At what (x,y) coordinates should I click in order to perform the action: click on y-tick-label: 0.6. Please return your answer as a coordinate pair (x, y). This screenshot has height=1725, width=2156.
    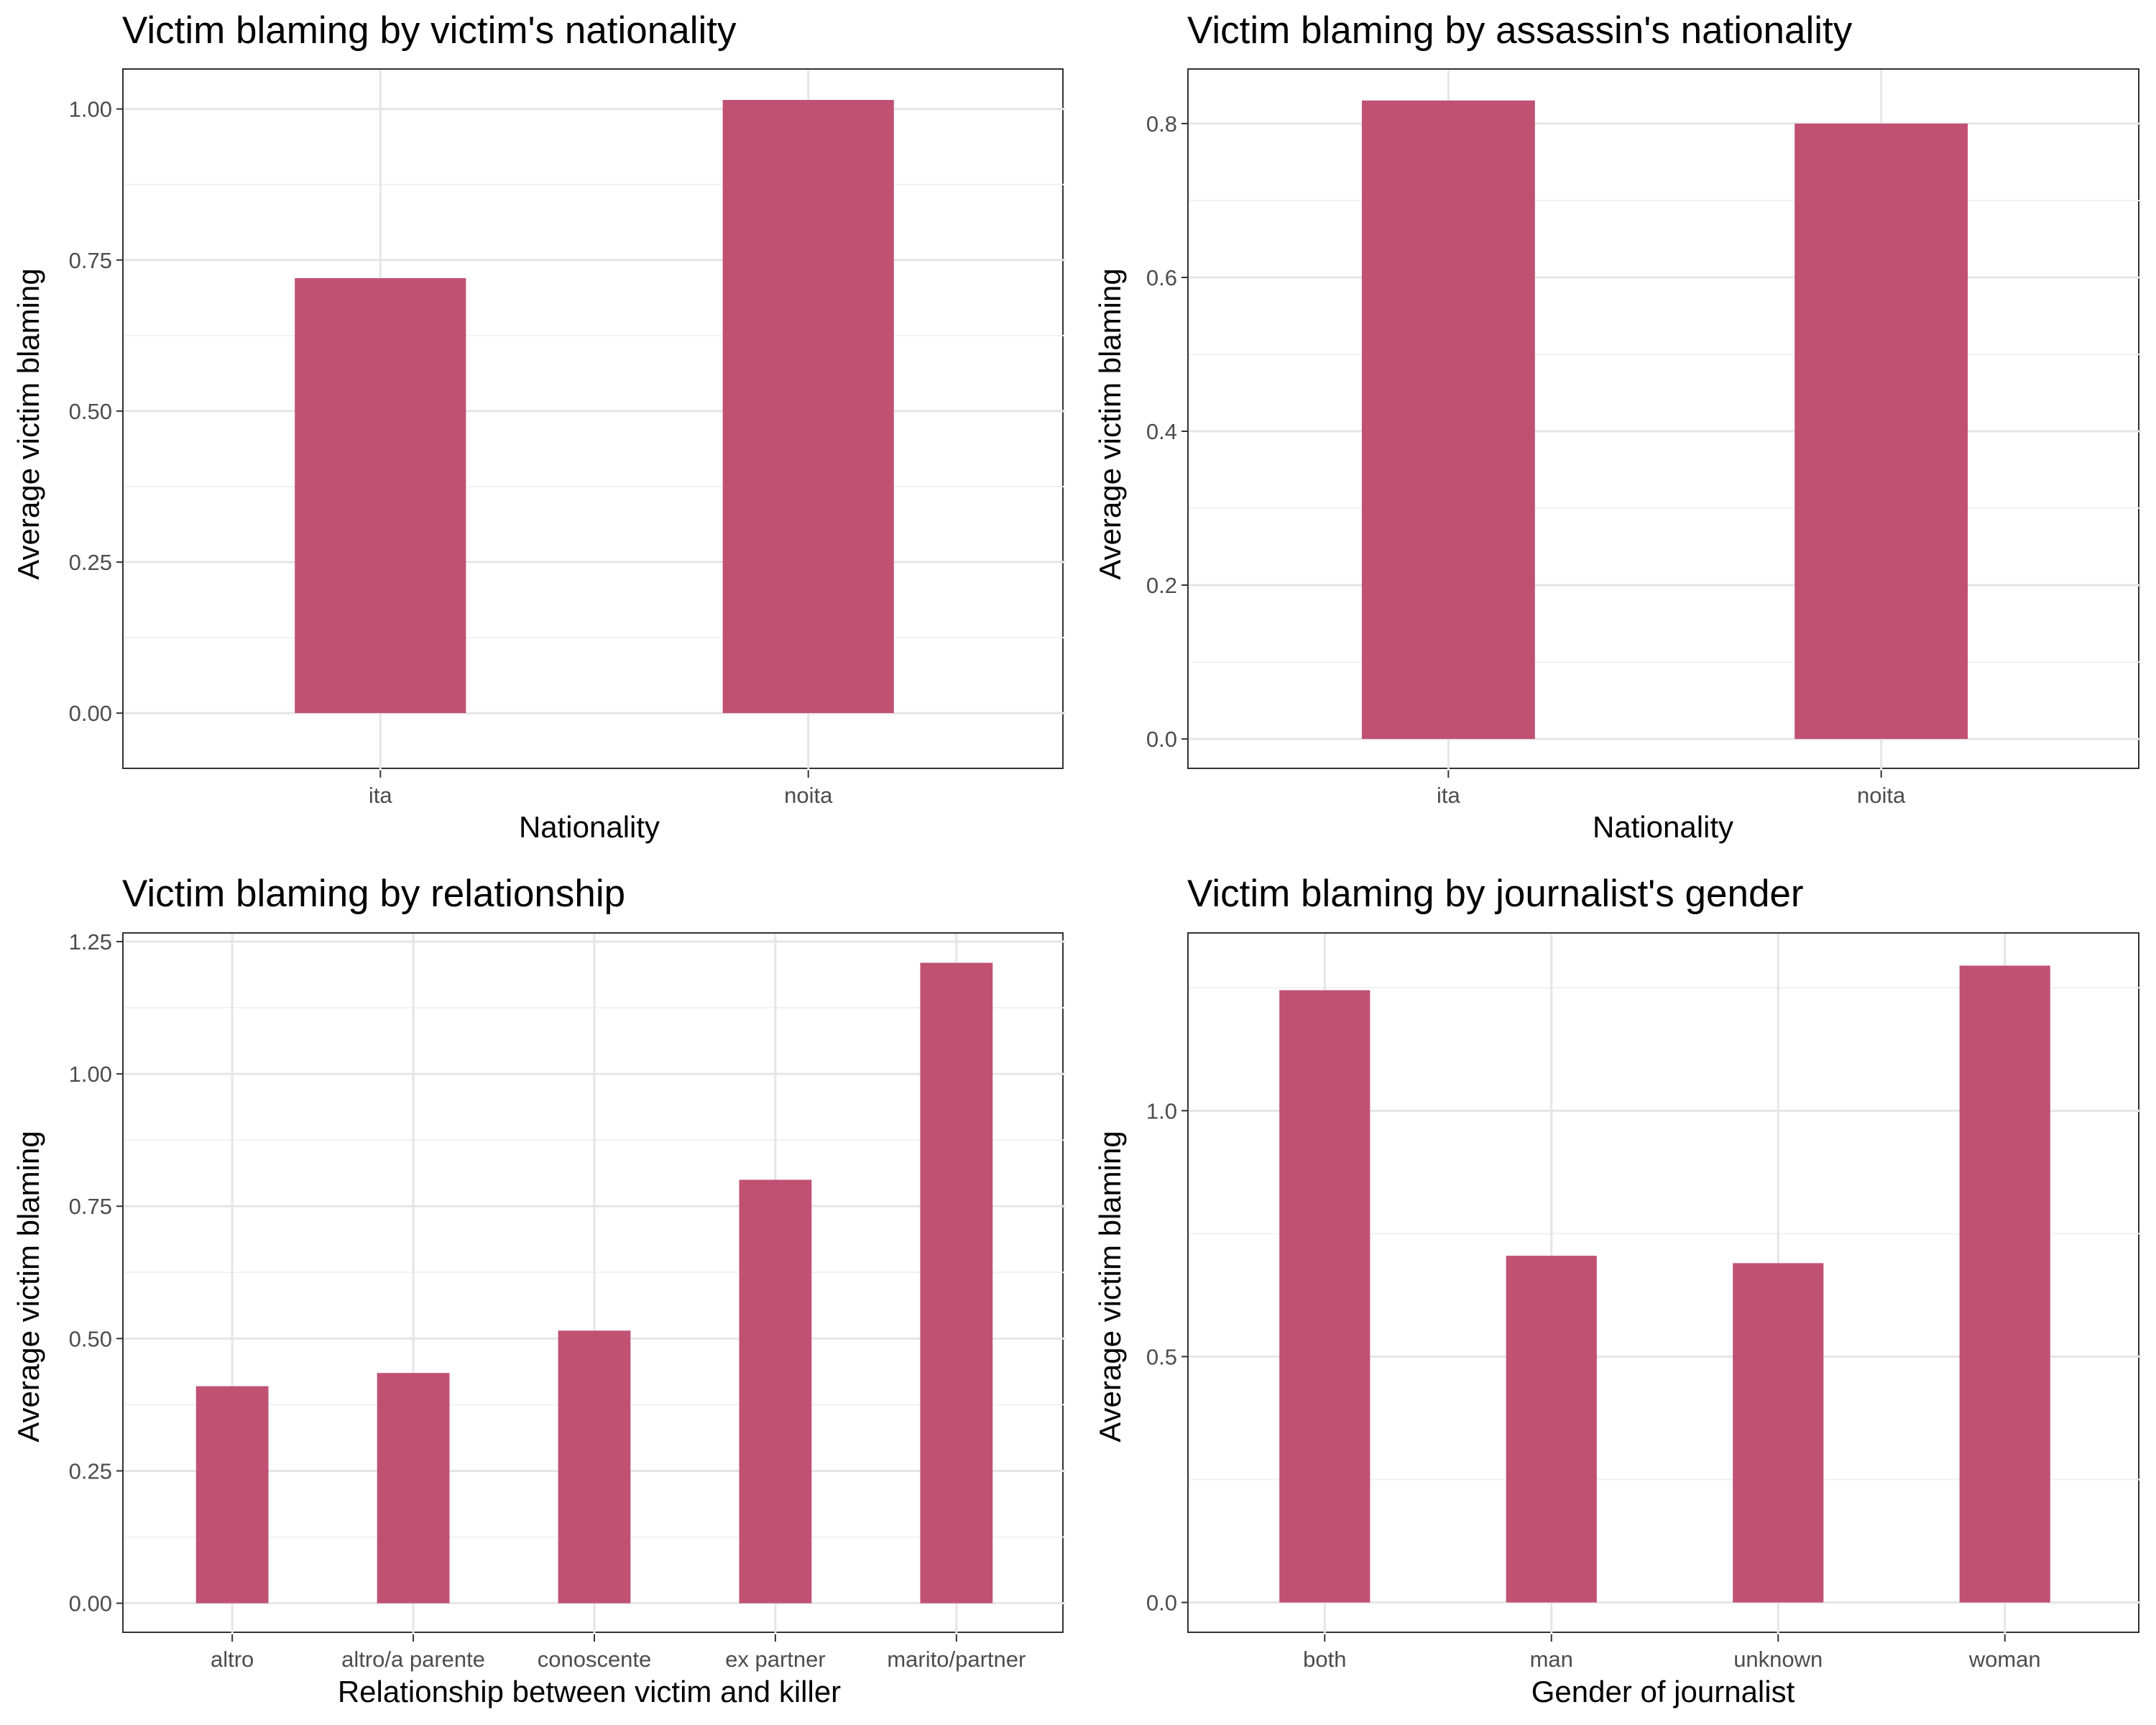
    Looking at the image, I should click on (1161, 277).